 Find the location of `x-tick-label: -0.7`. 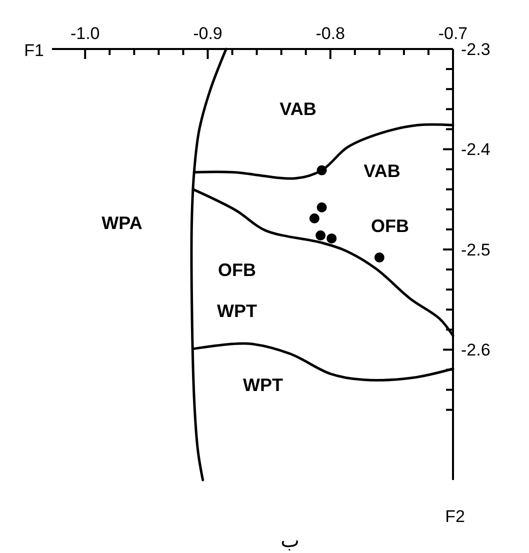

x-tick-label: -0.7 is located at coordinates (453, 33).